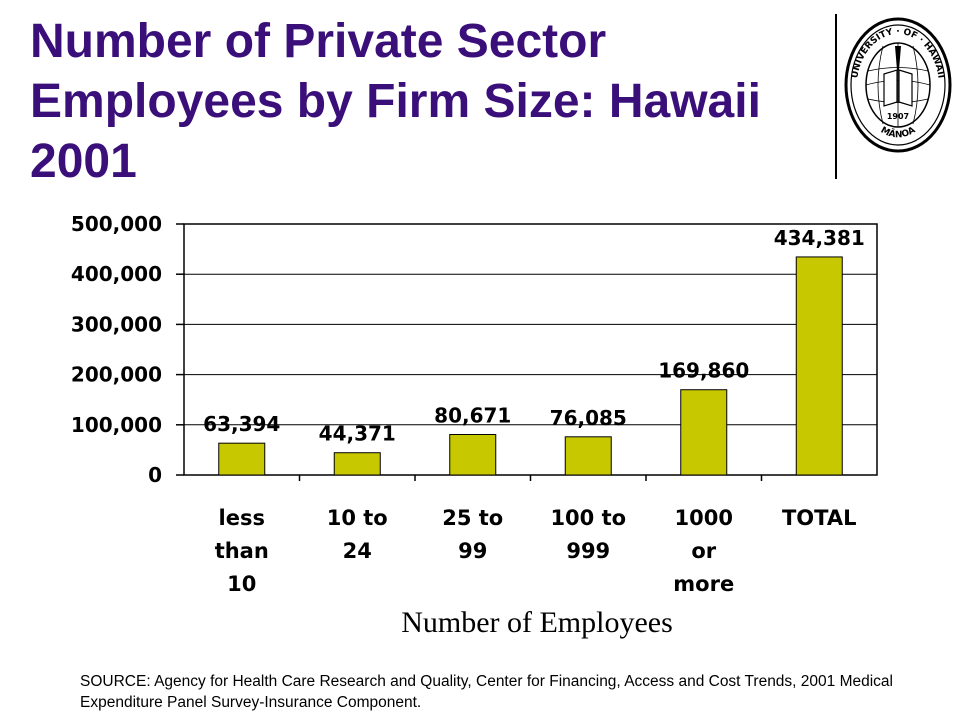 The width and height of the screenshot is (960, 720). Describe the element at coordinates (242, 551) in the screenshot. I see `x-tick-label: than` at that location.